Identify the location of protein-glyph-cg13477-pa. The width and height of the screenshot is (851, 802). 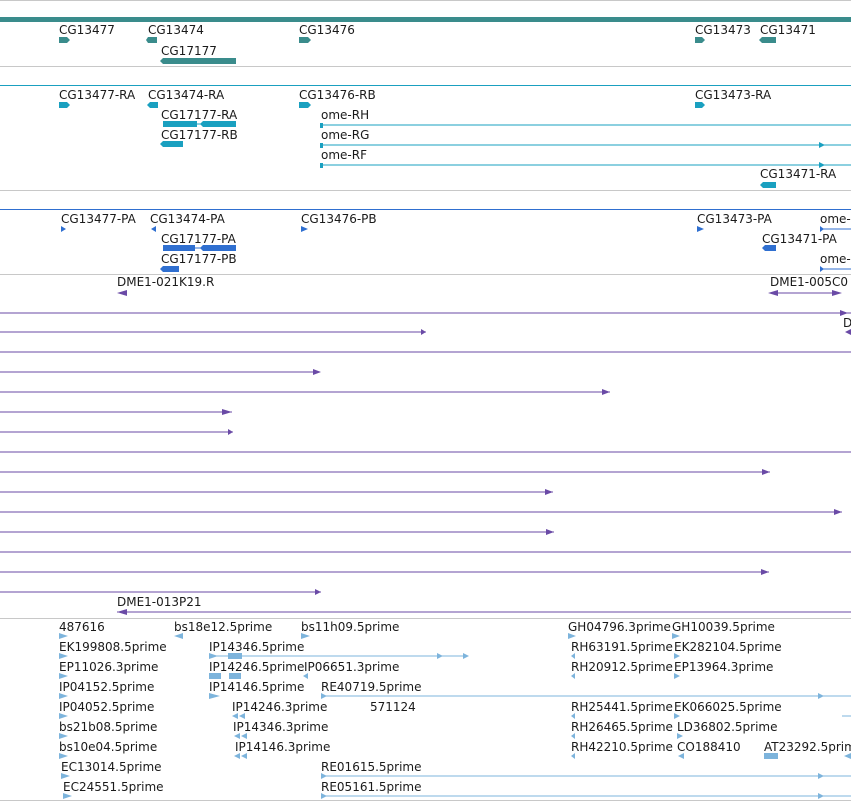
(63, 229).